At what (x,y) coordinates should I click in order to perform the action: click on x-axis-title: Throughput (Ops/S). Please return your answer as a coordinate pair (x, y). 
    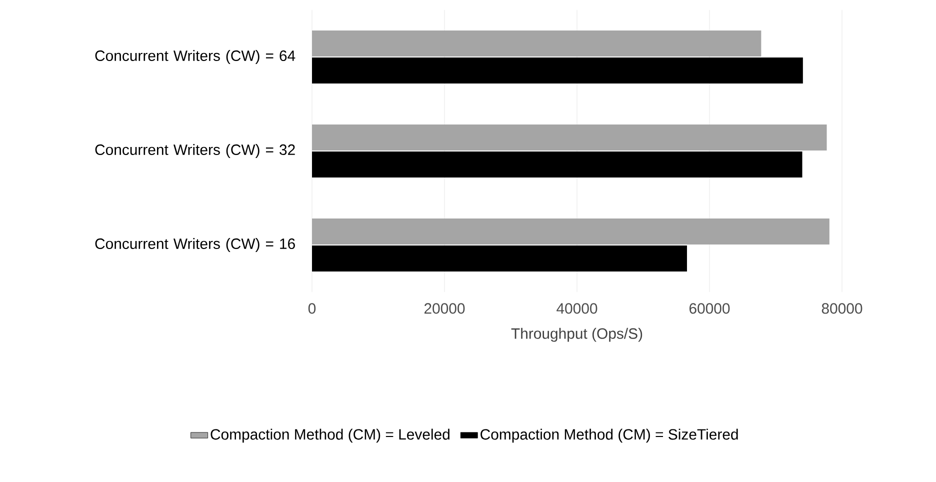
    Looking at the image, I should click on (576, 335).